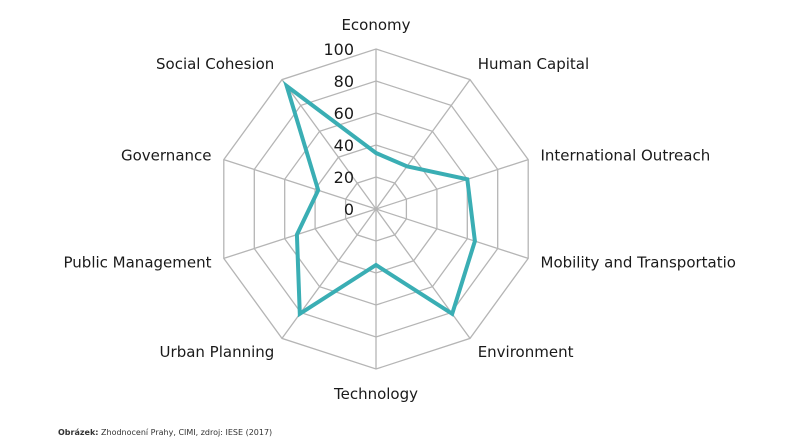 This screenshot has width=789, height=445. What do you see at coordinates (215, 64) in the screenshot?
I see `axis-label-social-cohesion: Social Cohesion` at bounding box center [215, 64].